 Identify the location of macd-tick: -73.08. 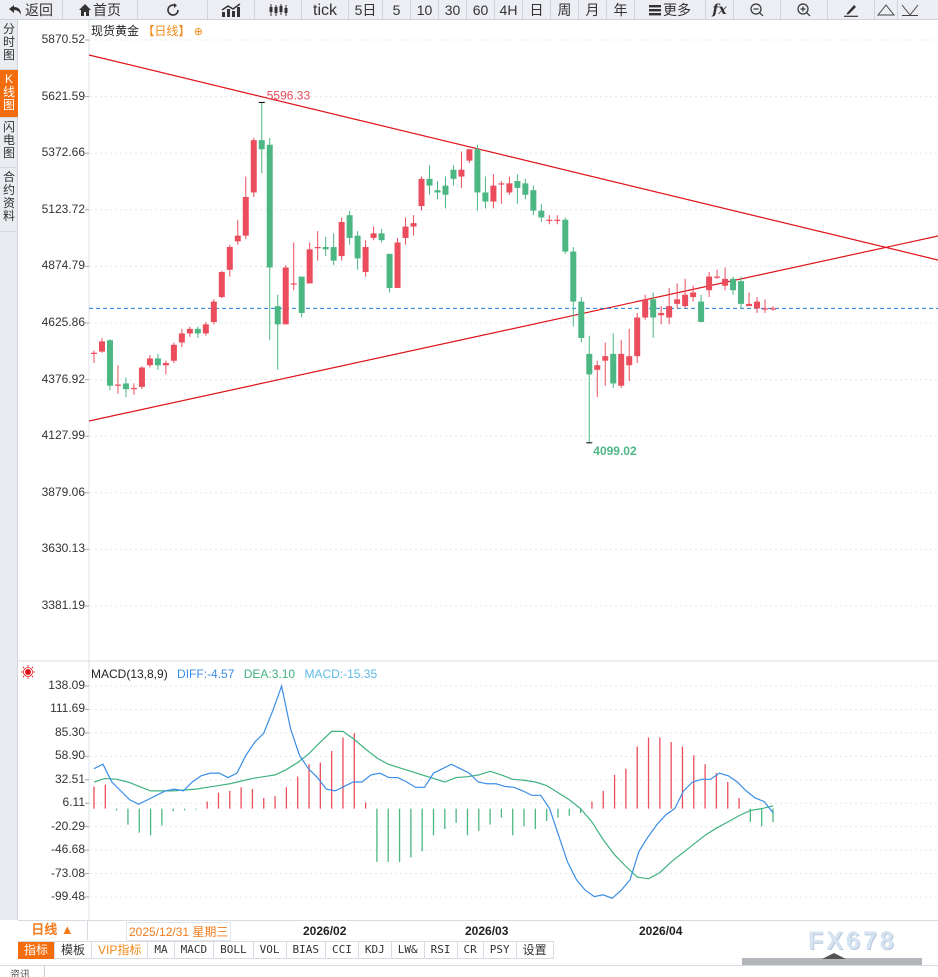
(67, 872).